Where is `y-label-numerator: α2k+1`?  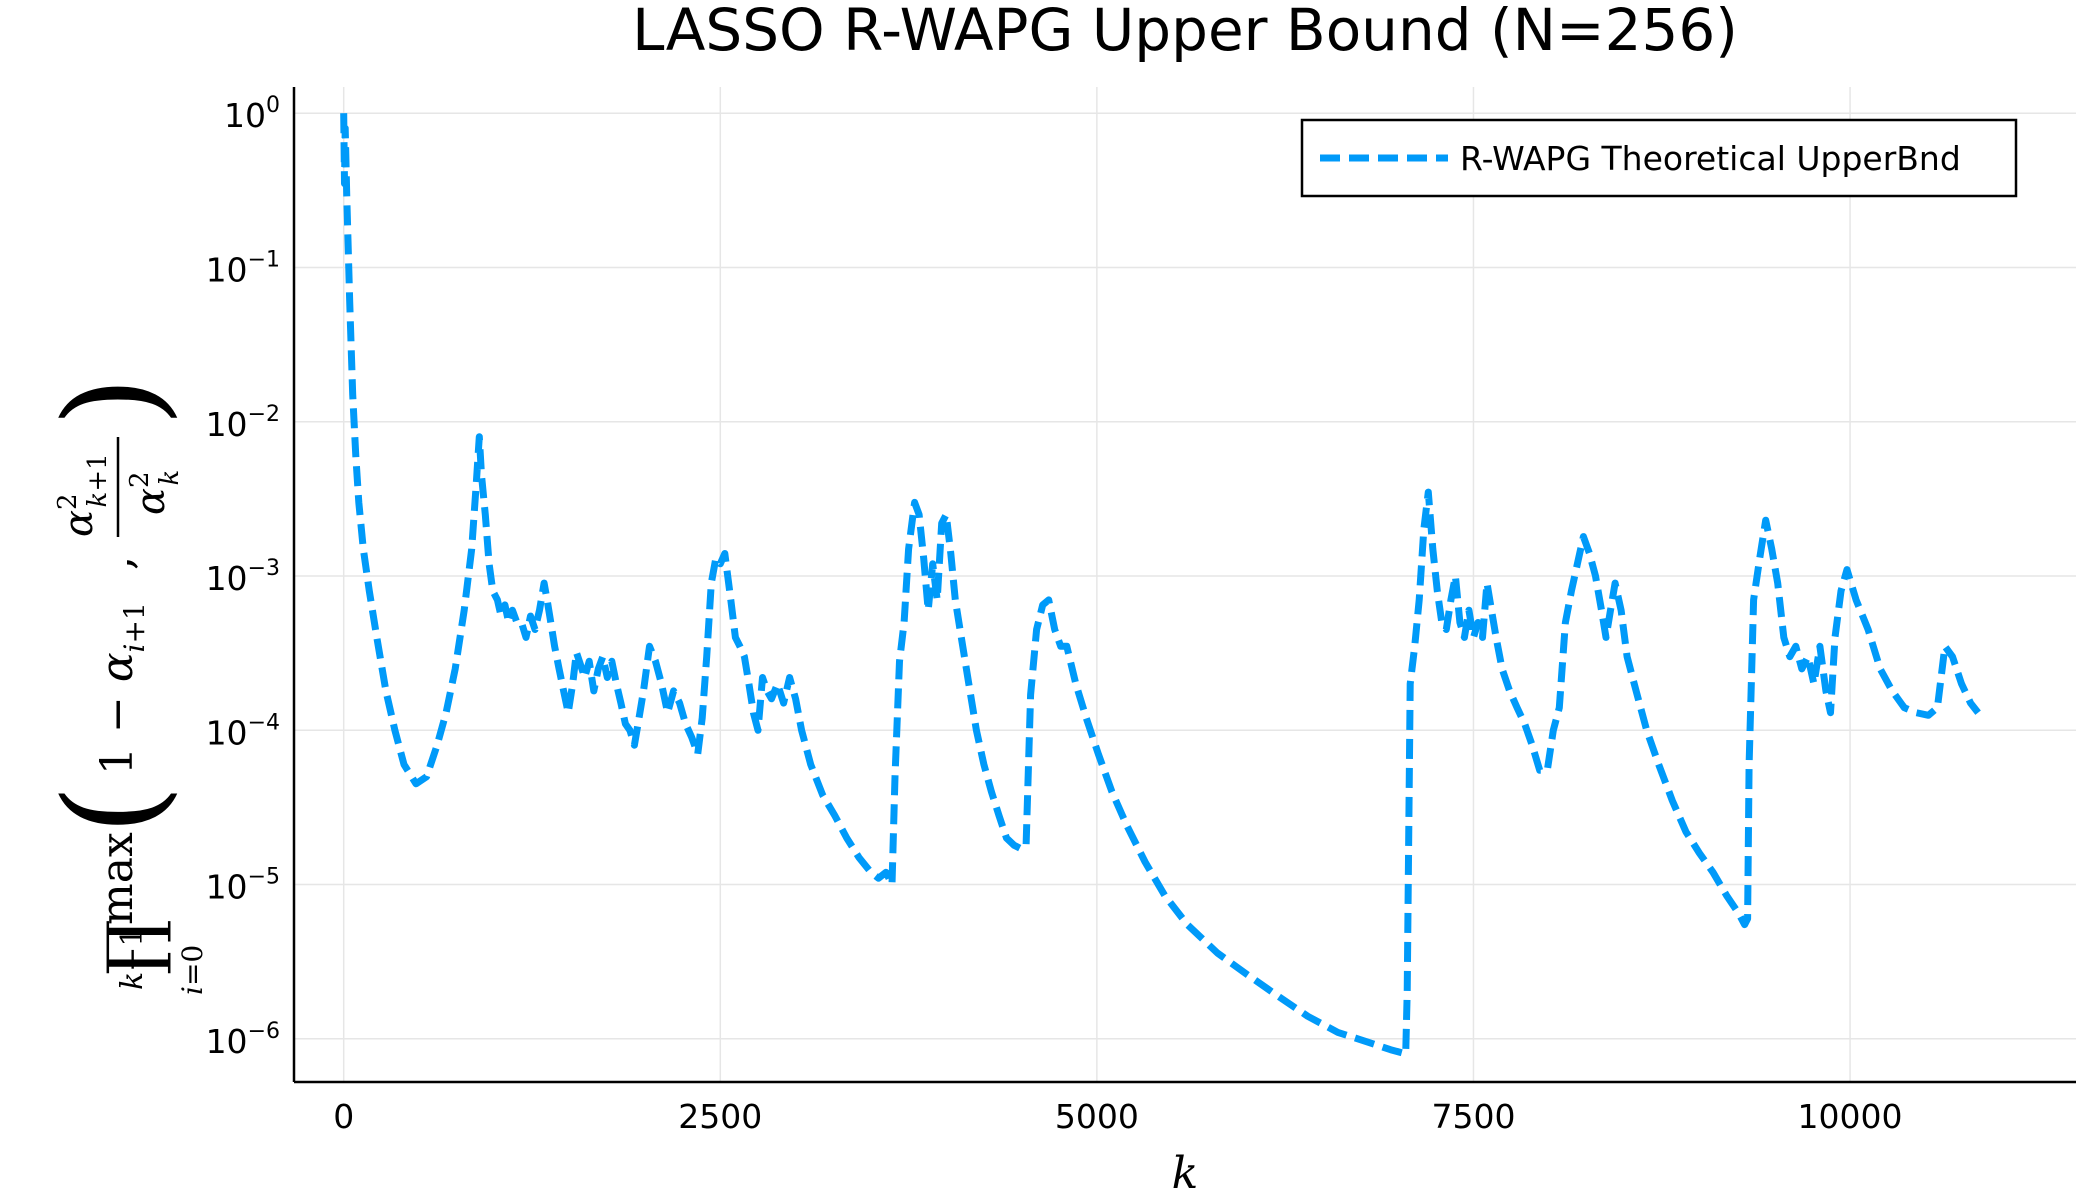
y-label-numerator: α2k+1 is located at coordinates (83, 495).